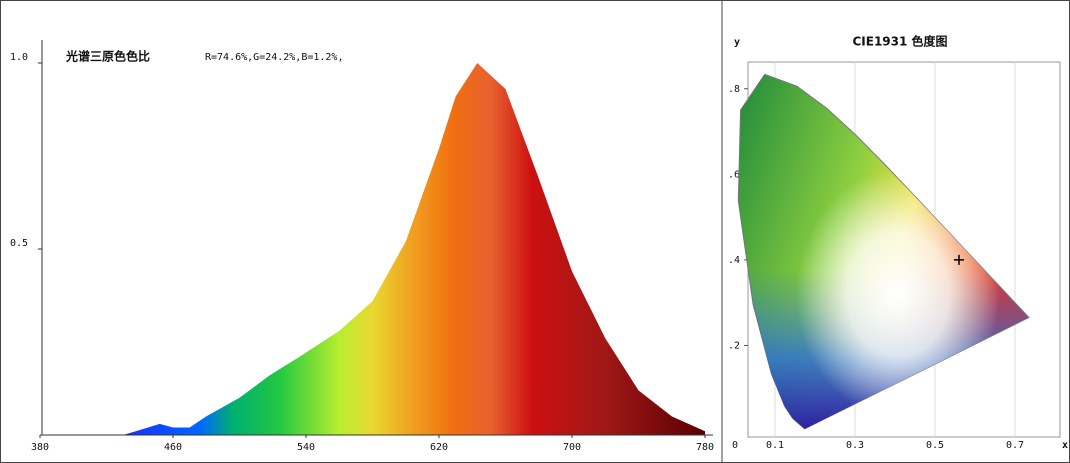  Describe the element at coordinates (439, 447) in the screenshot. I see `x-tick-label: 620` at that location.